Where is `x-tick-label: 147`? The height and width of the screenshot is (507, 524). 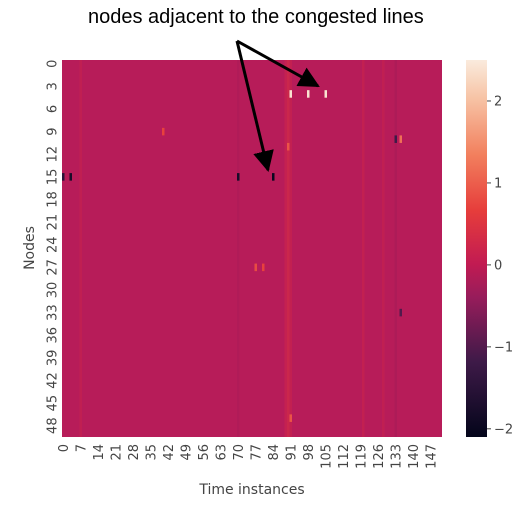
x-tick-label: 147 is located at coordinates (431, 456).